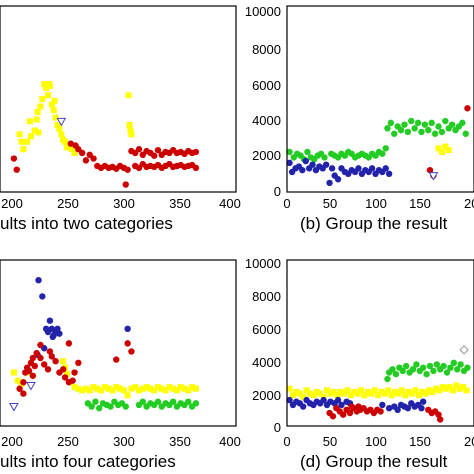 This screenshot has height=474, width=474. What do you see at coordinates (180, 441) in the screenshot?
I see `panel-c-xtick: 350` at bounding box center [180, 441].